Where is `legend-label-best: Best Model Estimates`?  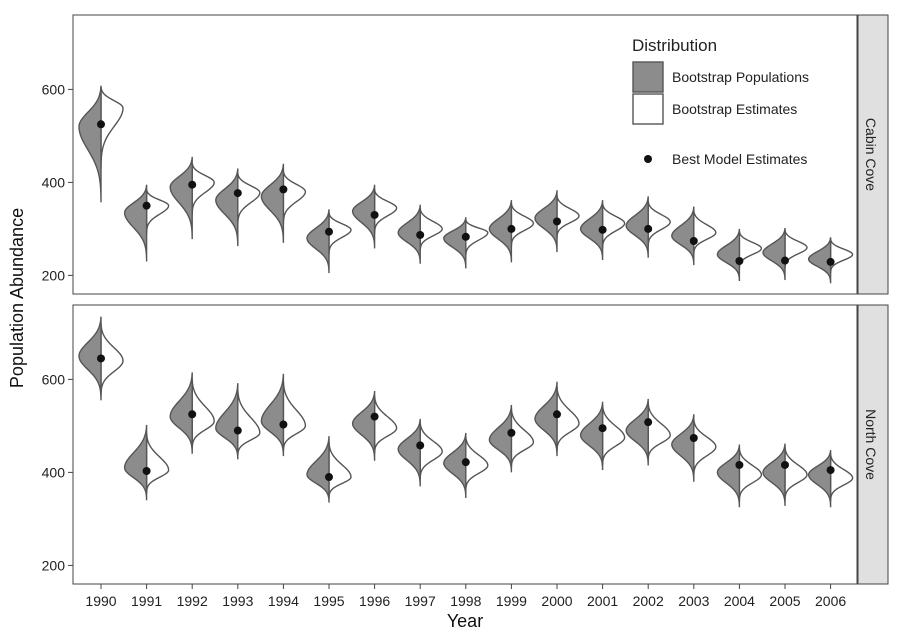 legend-label-best: Best Model Estimates is located at coordinates (739, 159).